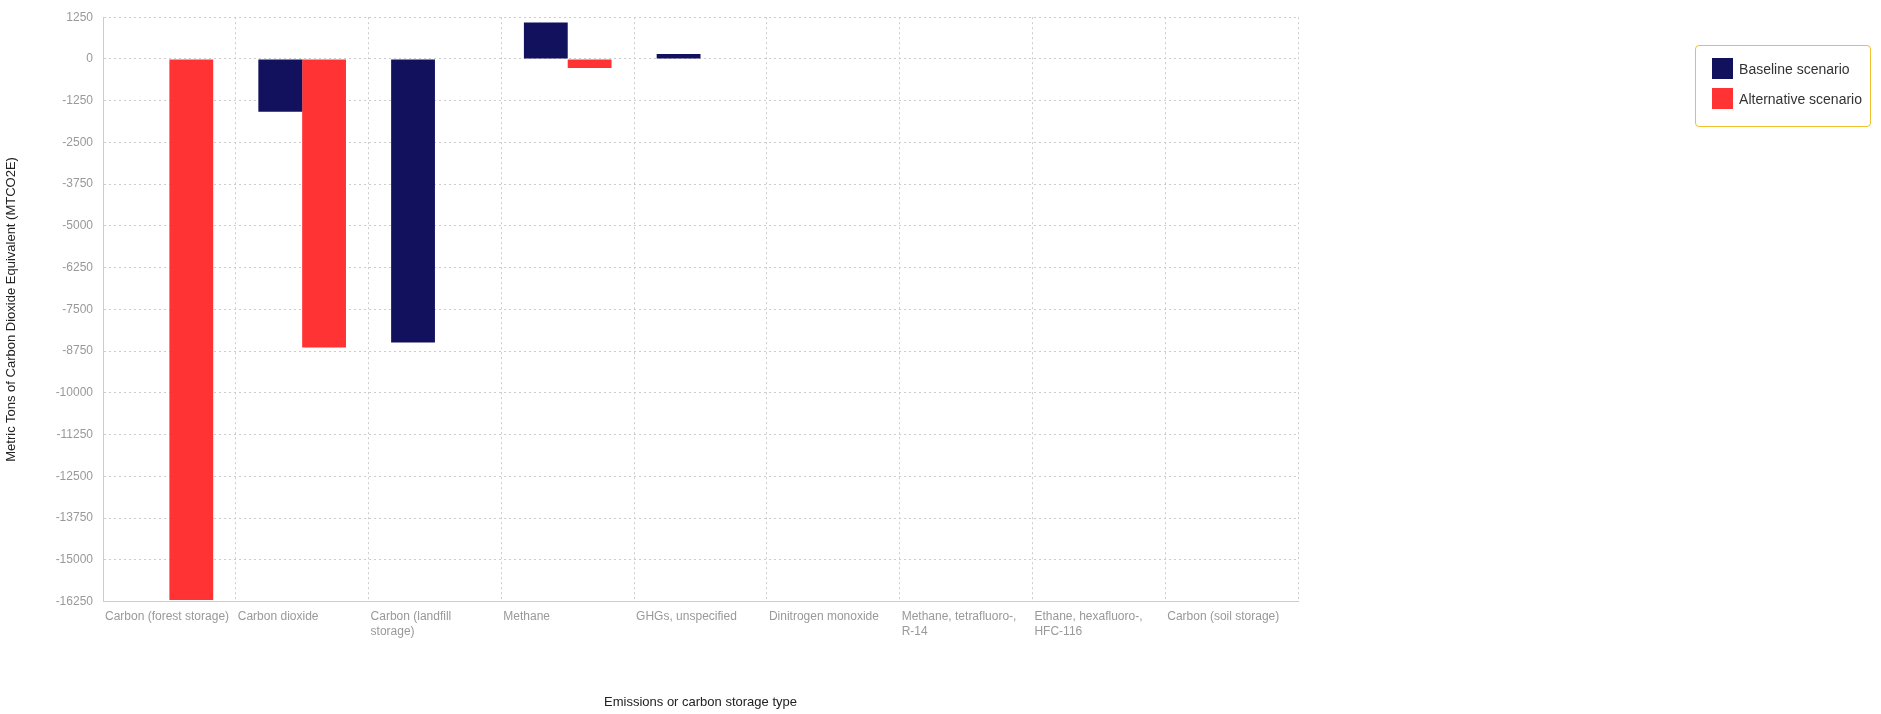 The width and height of the screenshot is (1881, 714). I want to click on y-tick-label: -3750, so click(78, 183).